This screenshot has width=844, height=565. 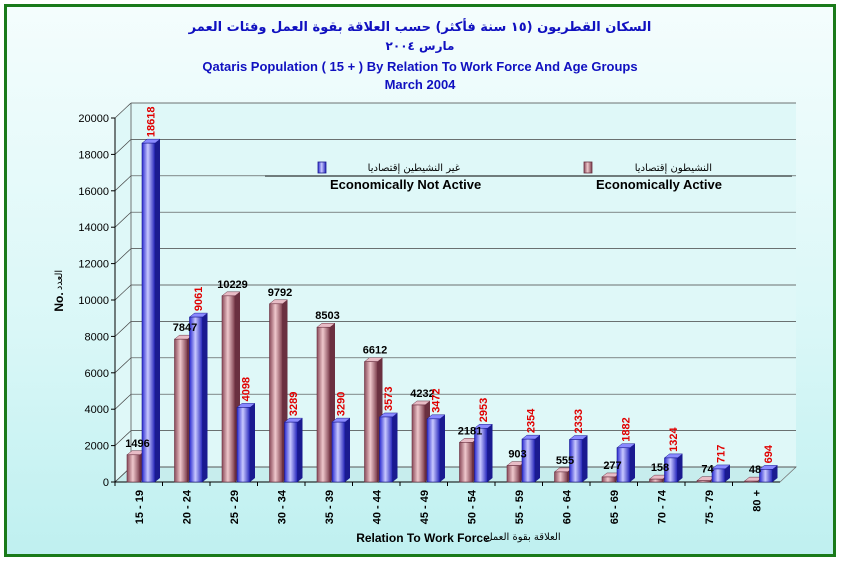 What do you see at coordinates (235, 507) in the screenshot?
I see `x-tick-label: 25 - 29` at bounding box center [235, 507].